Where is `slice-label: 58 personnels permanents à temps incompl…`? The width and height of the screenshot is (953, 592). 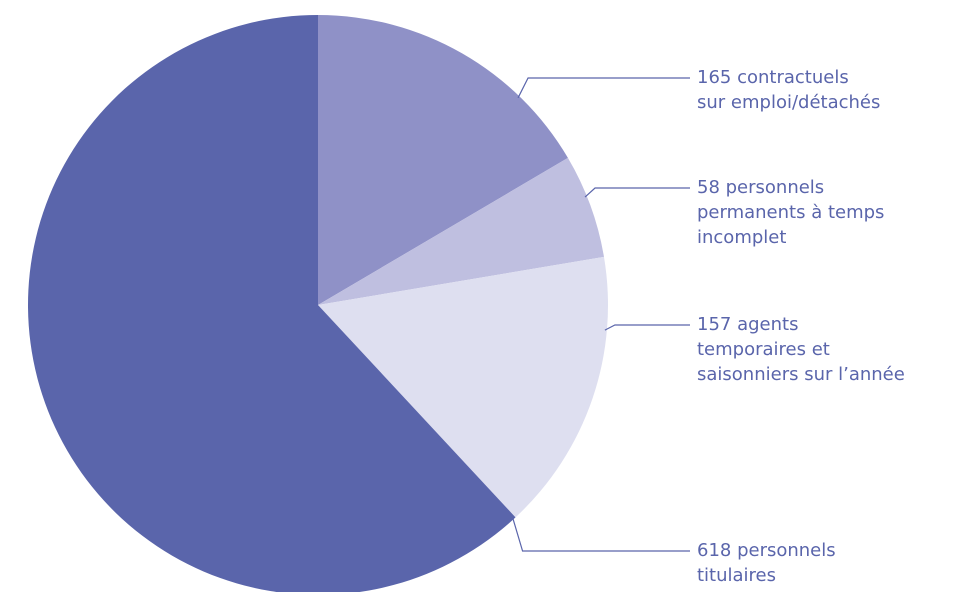
slice-label: 58 personnels permanents à temps incompl… is located at coordinates (791, 212).